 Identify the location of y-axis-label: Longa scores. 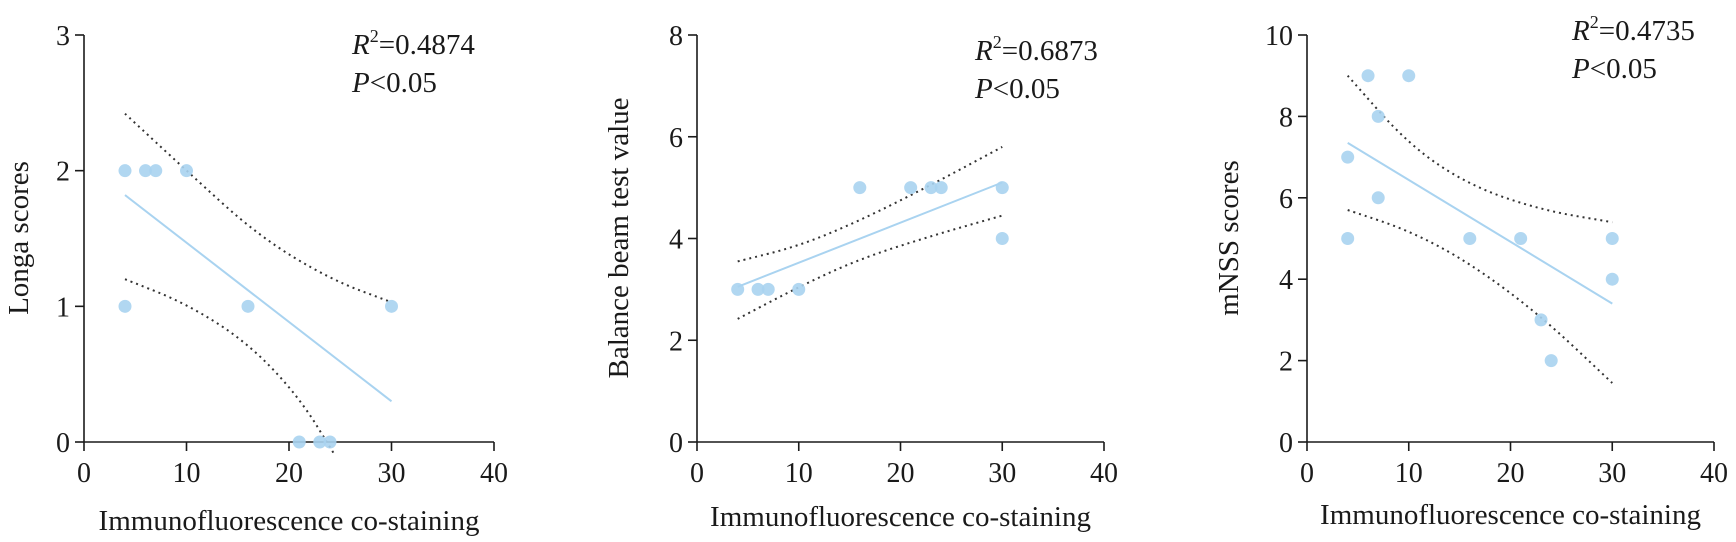
(19, 238).